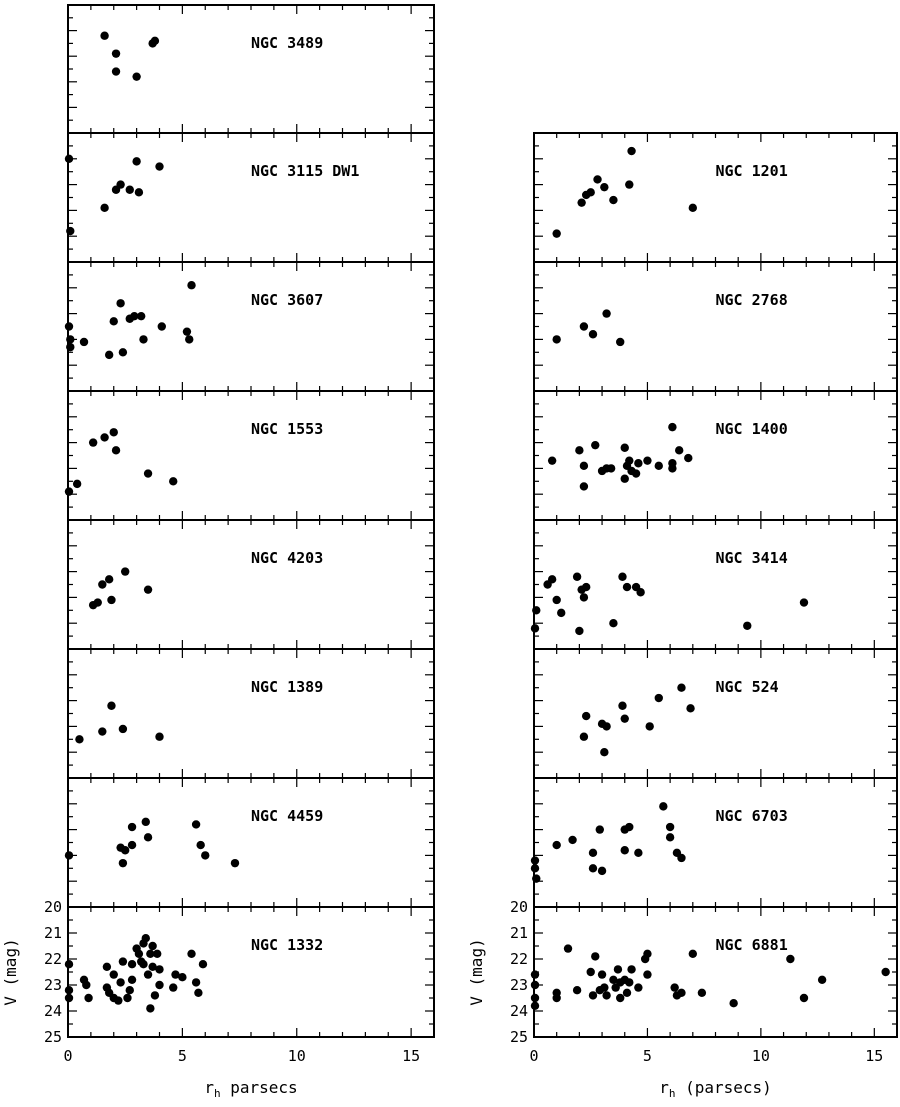 This screenshot has height=1107, width=900. What do you see at coordinates (251, 69) in the screenshot?
I see `panel-ngc-3489: NGC 3489` at bounding box center [251, 69].